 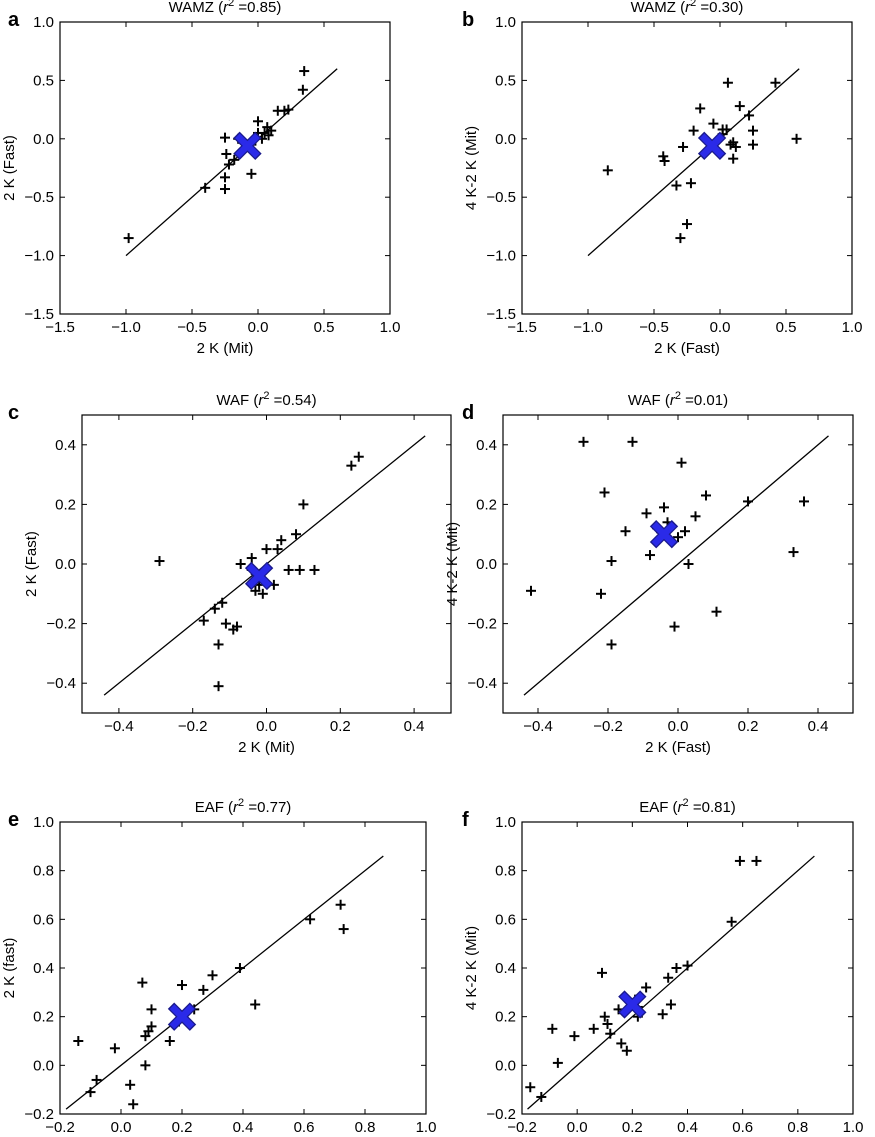 What do you see at coordinates (522, 1127) in the screenshot?
I see `x-tick-label: −0.2` at bounding box center [522, 1127].